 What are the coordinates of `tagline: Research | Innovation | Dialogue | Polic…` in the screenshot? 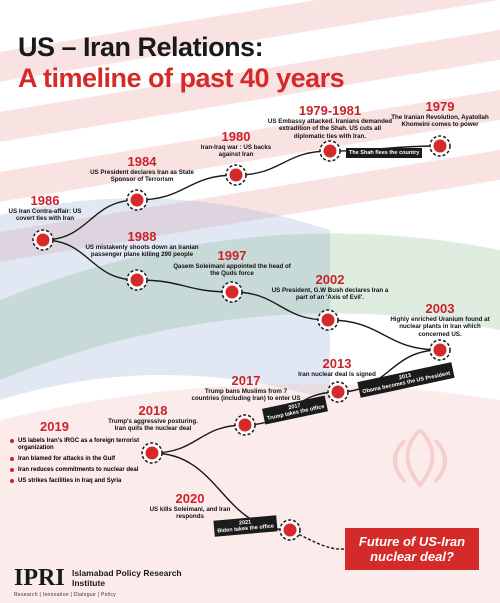 It's located at (65, 595).